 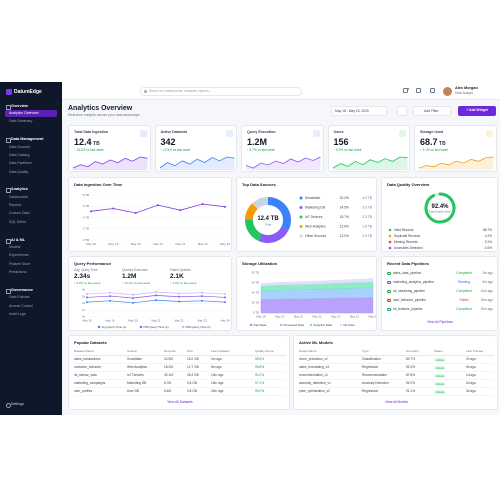 I want to click on page-title: Analytics Overview, so click(x=100, y=108).